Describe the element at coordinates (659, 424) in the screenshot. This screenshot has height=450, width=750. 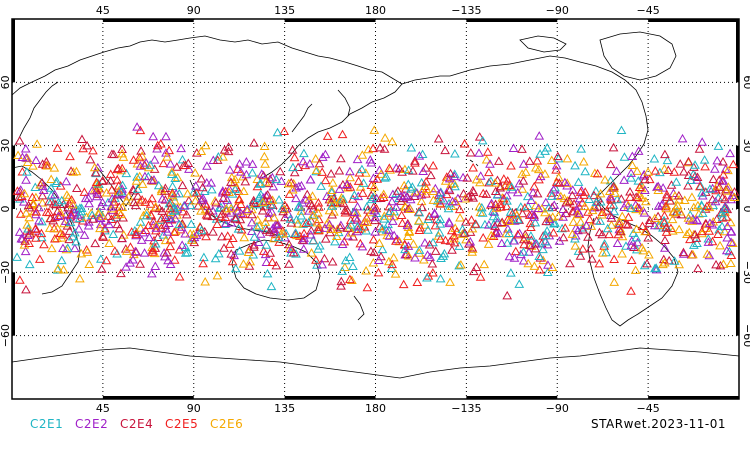
I see `date-stamp: STARwet.2023-11-01` at that location.